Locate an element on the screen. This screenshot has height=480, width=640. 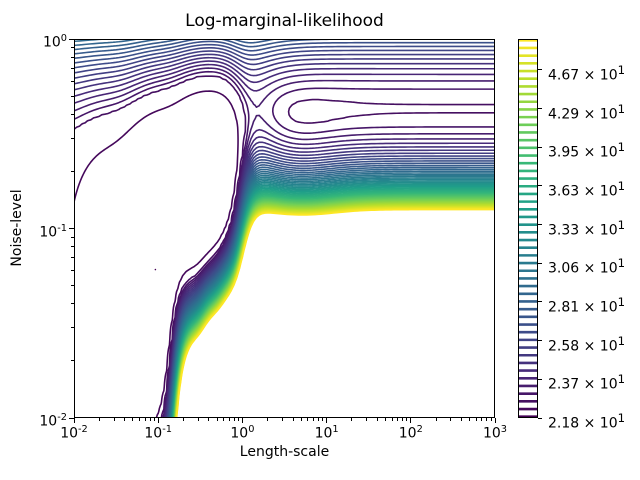
y-tick-label: 100 is located at coordinates (54, 42).